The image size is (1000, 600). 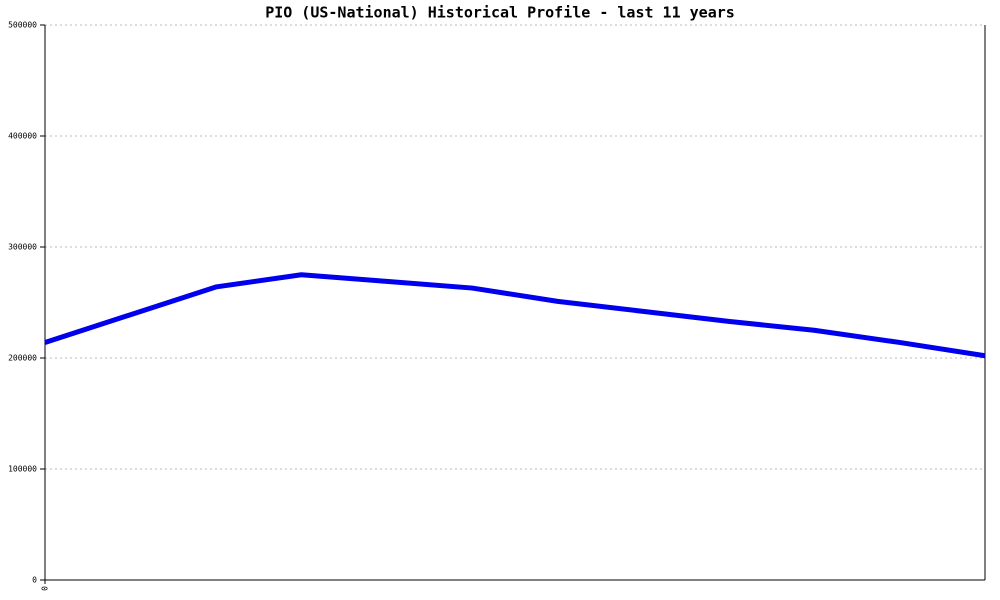 What do you see at coordinates (22, 247) in the screenshot?
I see `y-tick-label: 300000` at bounding box center [22, 247].